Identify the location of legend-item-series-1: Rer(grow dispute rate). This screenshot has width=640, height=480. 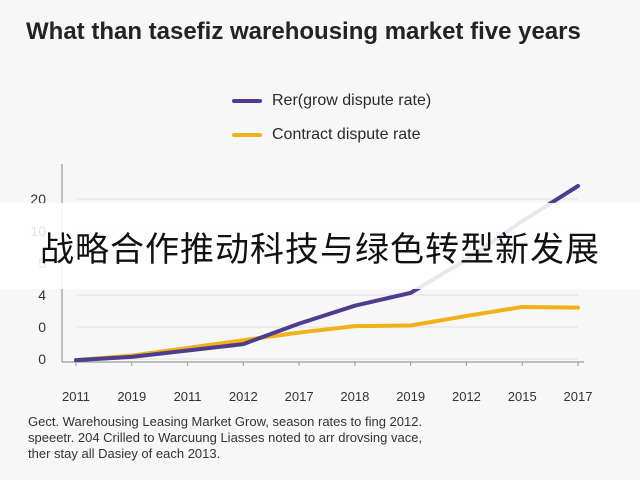
(331, 101).